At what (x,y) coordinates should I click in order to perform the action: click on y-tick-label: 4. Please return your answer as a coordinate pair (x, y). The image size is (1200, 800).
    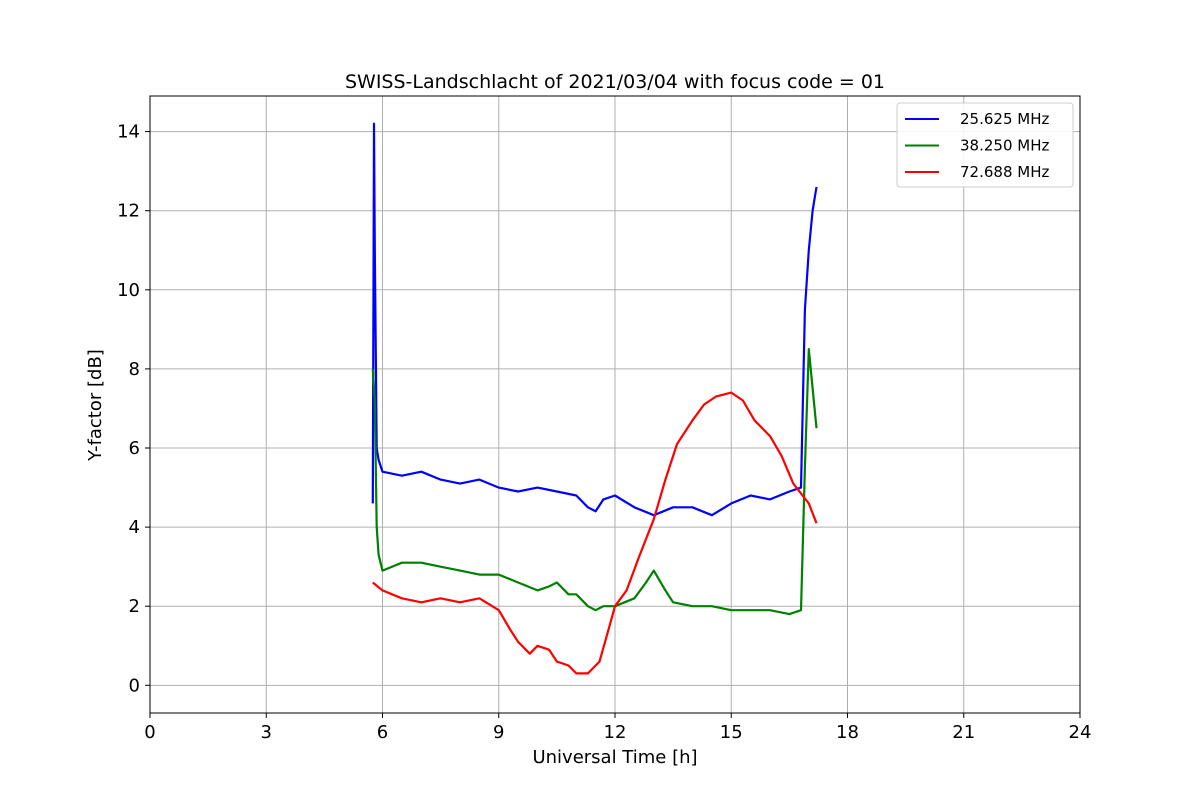
    Looking at the image, I should click on (134, 527).